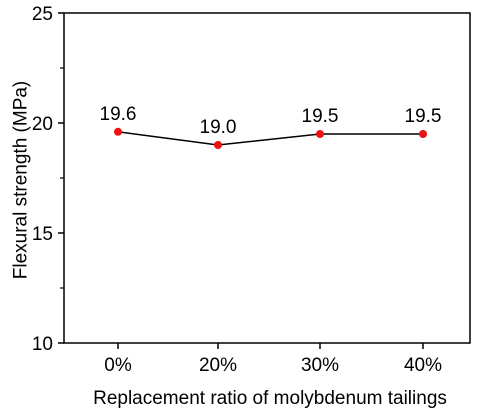 The width and height of the screenshot is (477, 413). Describe the element at coordinates (42, 344) in the screenshot. I see `y-tick-label: 10` at that location.